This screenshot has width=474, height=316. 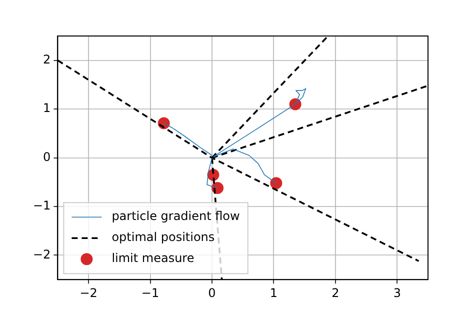 What do you see at coordinates (47, 157) in the screenshot?
I see `y-tick-label: 0` at bounding box center [47, 157].